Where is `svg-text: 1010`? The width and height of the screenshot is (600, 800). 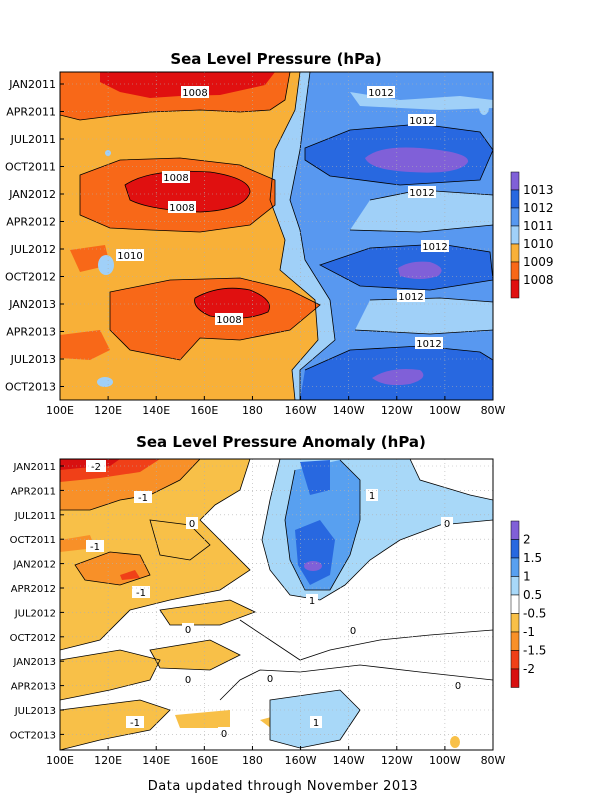
svg-text: 1010 is located at coordinates (129, 256).